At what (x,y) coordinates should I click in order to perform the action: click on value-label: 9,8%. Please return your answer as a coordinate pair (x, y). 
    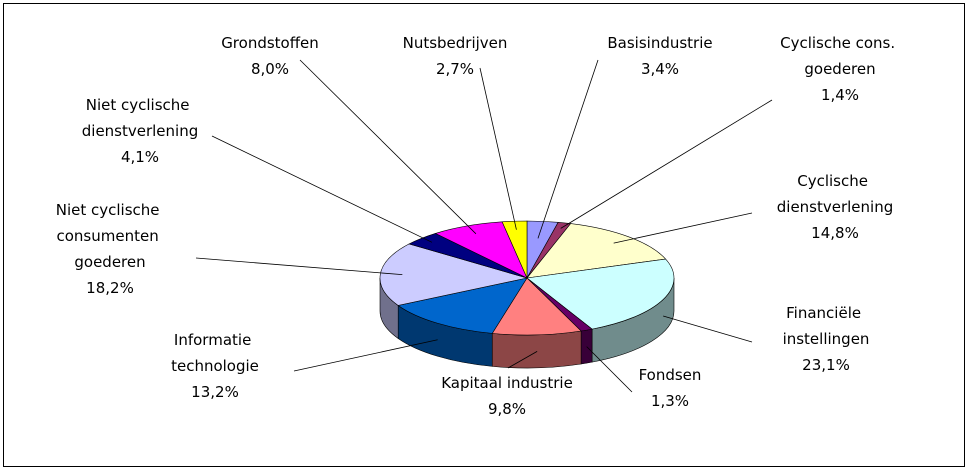
    Looking at the image, I should click on (507, 409).